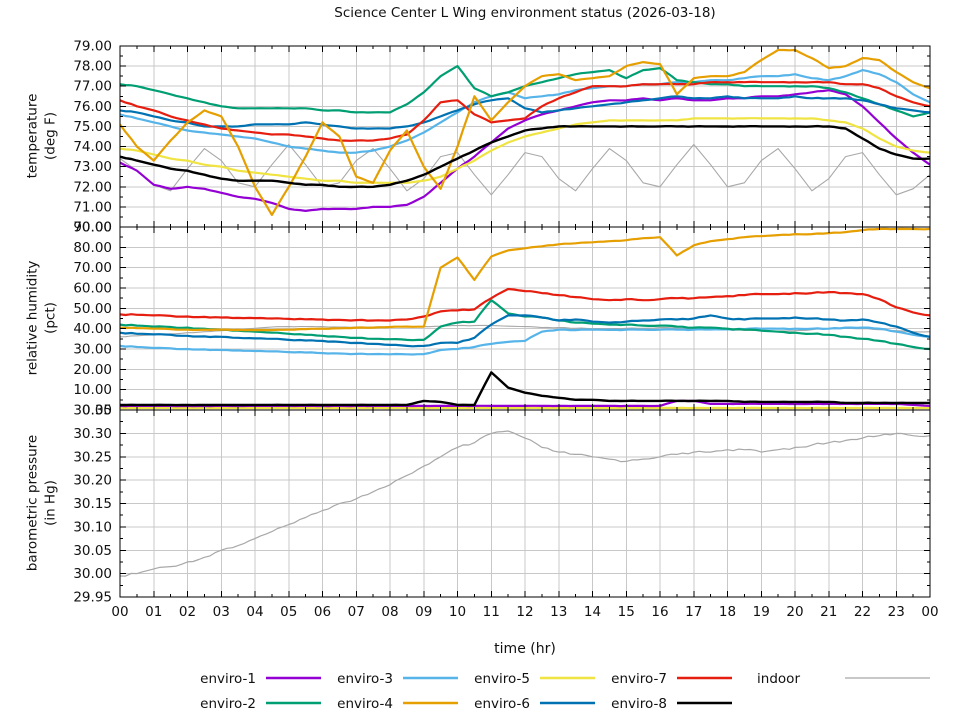  Describe the element at coordinates (365, 679) in the screenshot. I see `legend-label-enviro-3: enviro-3` at that location.